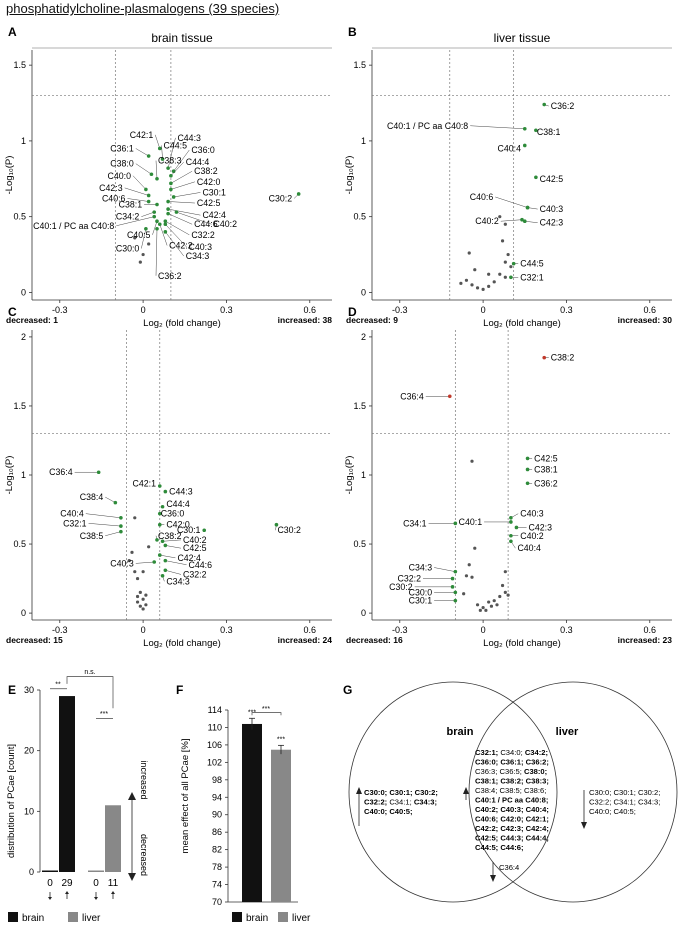  I want to click on y-tick-label: 74, so click(217, 885).